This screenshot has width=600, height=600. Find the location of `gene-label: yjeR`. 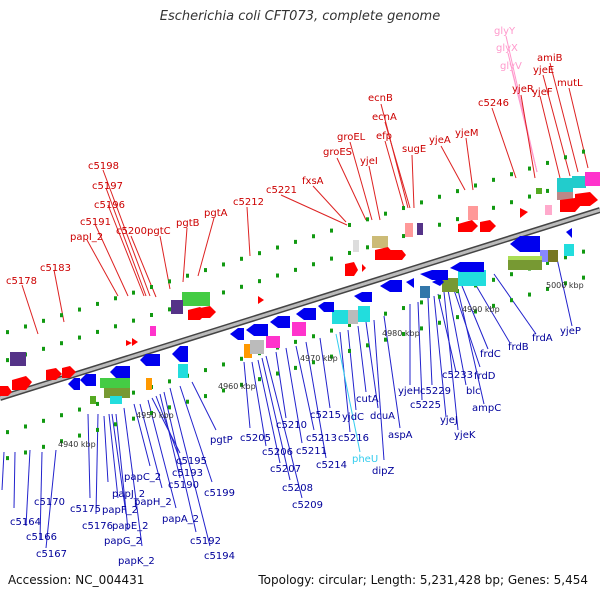

gene-label: yjeR is located at coordinates (523, 89).